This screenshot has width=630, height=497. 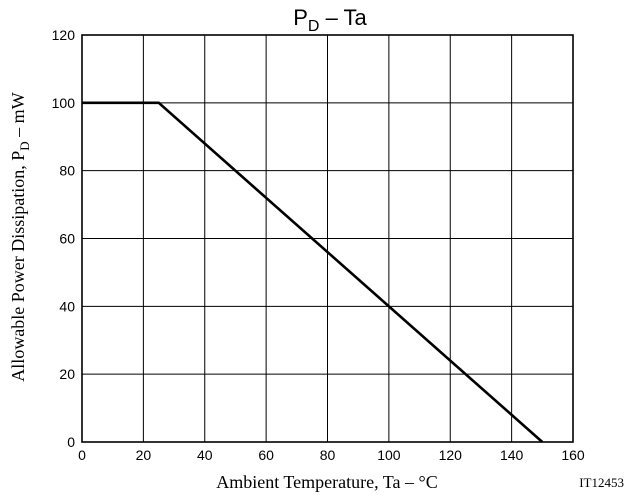 I want to click on chart-title-main: P, so click(x=300, y=17).